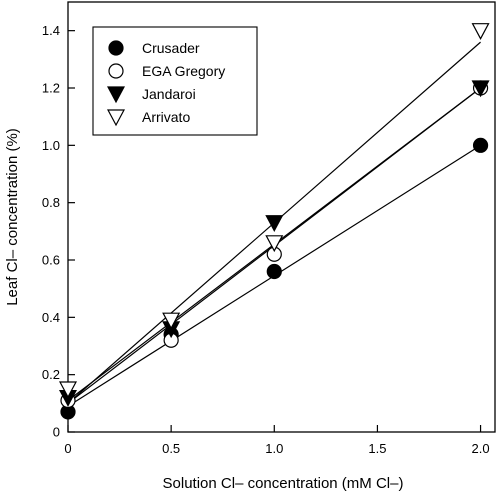 The height and width of the screenshot is (494, 500). I want to click on x-tick-label: 0.5, so click(171, 448).